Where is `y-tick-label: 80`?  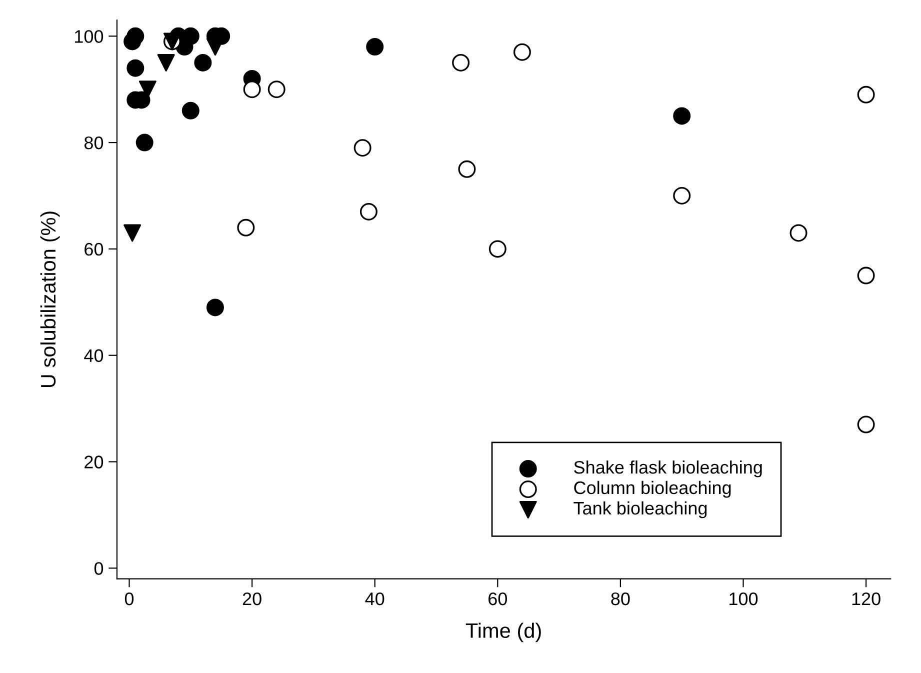 y-tick-label: 80 is located at coordinates (94, 143).